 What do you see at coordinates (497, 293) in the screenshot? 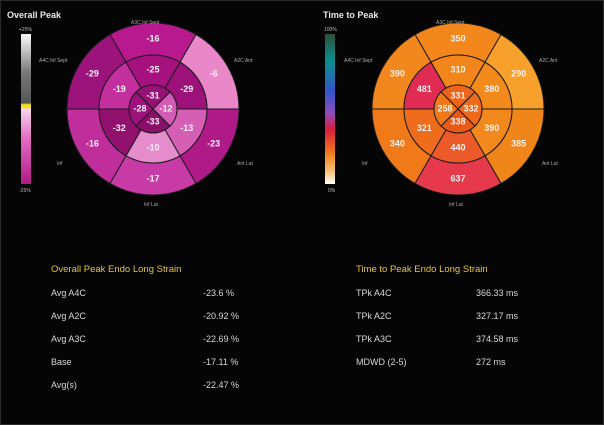
I see `time-row-value: 366.33 ms` at bounding box center [497, 293].